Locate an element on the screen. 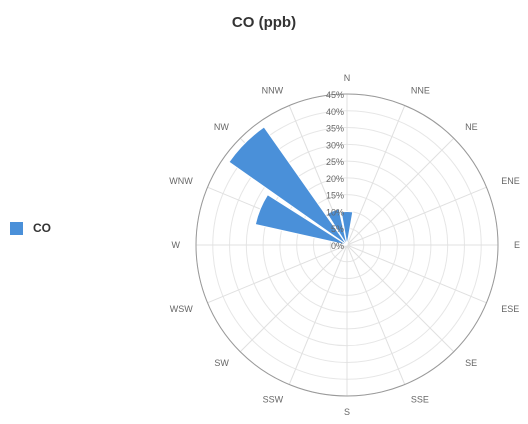 The height and width of the screenshot is (424, 528). legend-swatch is located at coordinates (16, 228).